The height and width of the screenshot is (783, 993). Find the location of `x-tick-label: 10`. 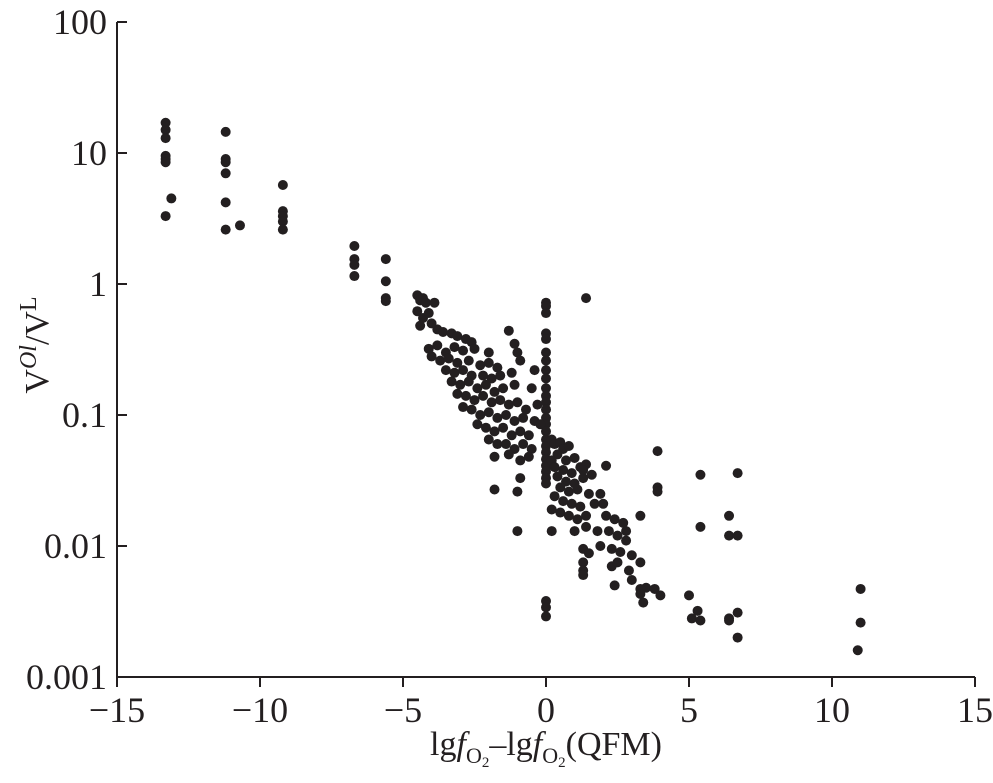

x-tick-label: 10 is located at coordinates (832, 710).